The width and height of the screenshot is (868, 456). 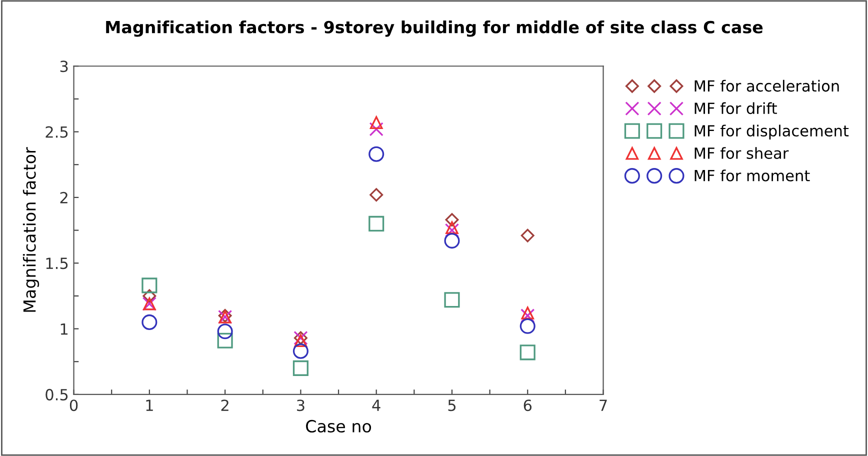 I want to click on x-tick-label: 4, so click(x=376, y=405).